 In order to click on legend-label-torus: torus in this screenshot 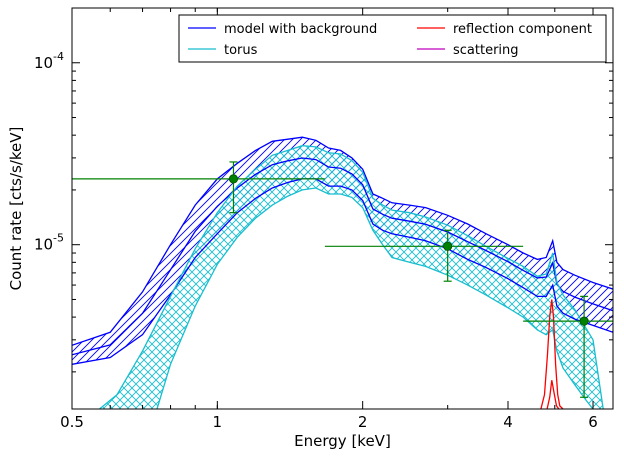, I will do `click(241, 50)`.